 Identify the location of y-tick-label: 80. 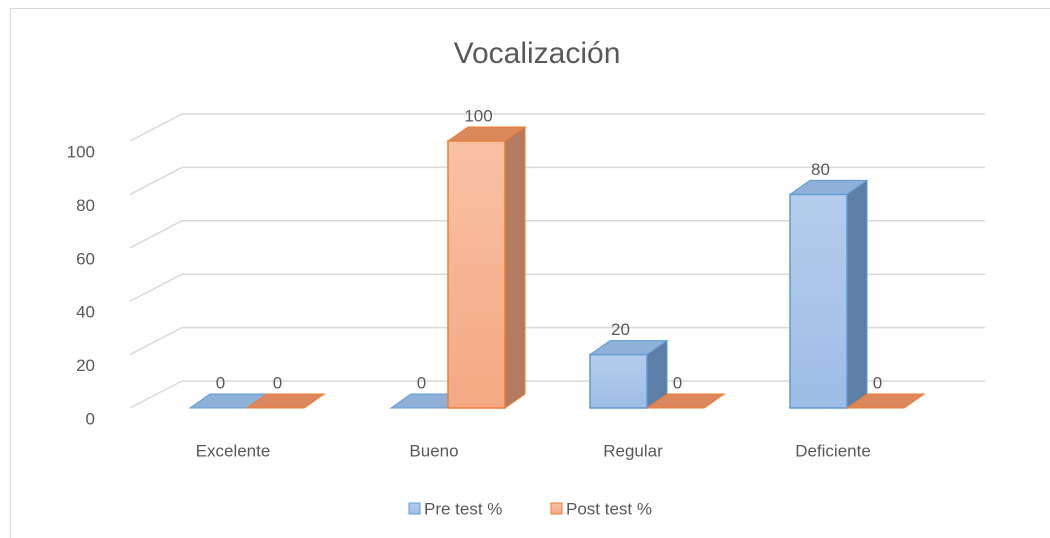
(85, 205).